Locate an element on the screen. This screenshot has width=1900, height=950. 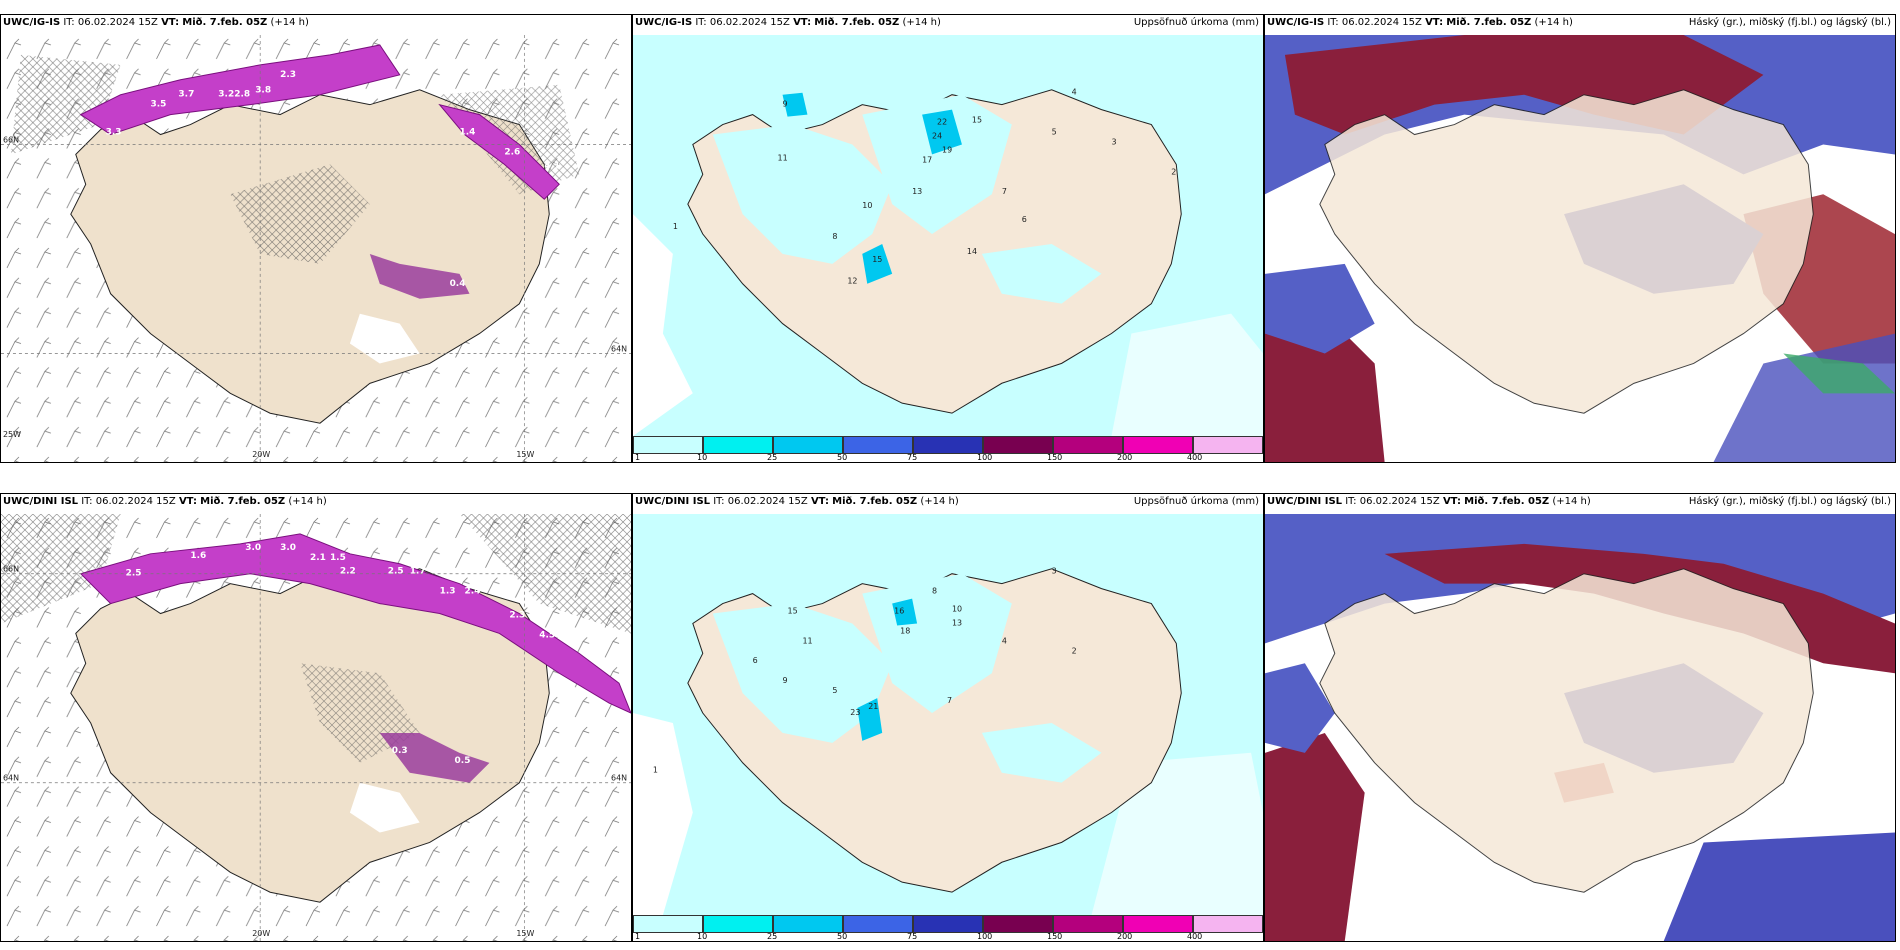
wind-label: 2.4 is located at coordinates (473, 592).